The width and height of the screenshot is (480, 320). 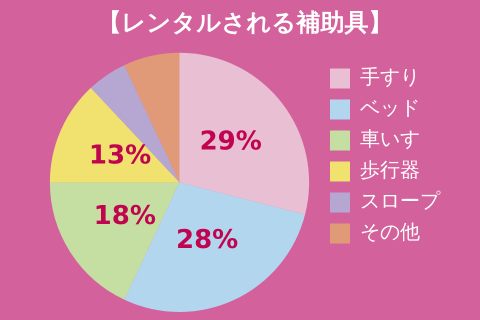 I want to click on legend-label: 手すり, so click(x=390, y=76).